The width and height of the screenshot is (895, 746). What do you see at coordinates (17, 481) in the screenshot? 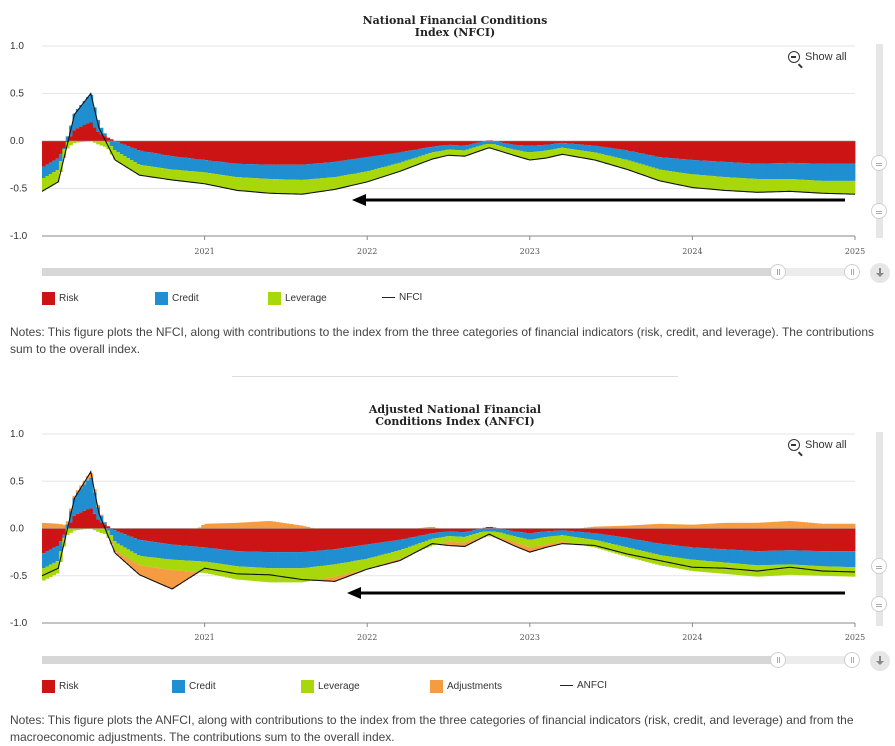
I see `y-tick-label: 0.5` at bounding box center [17, 481].